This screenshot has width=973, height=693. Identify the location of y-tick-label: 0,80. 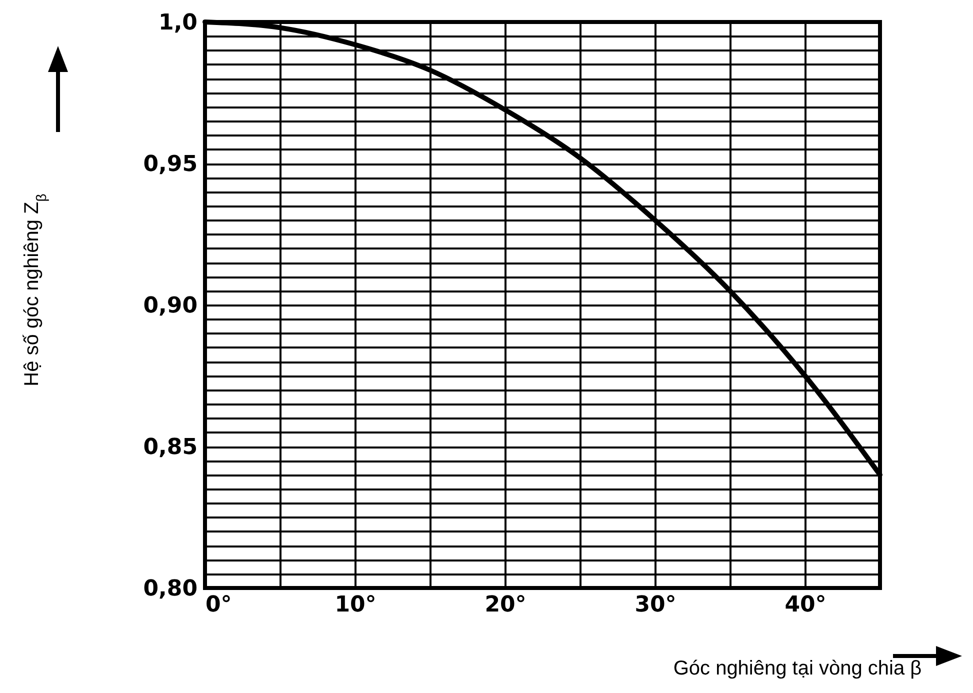
(170, 589).